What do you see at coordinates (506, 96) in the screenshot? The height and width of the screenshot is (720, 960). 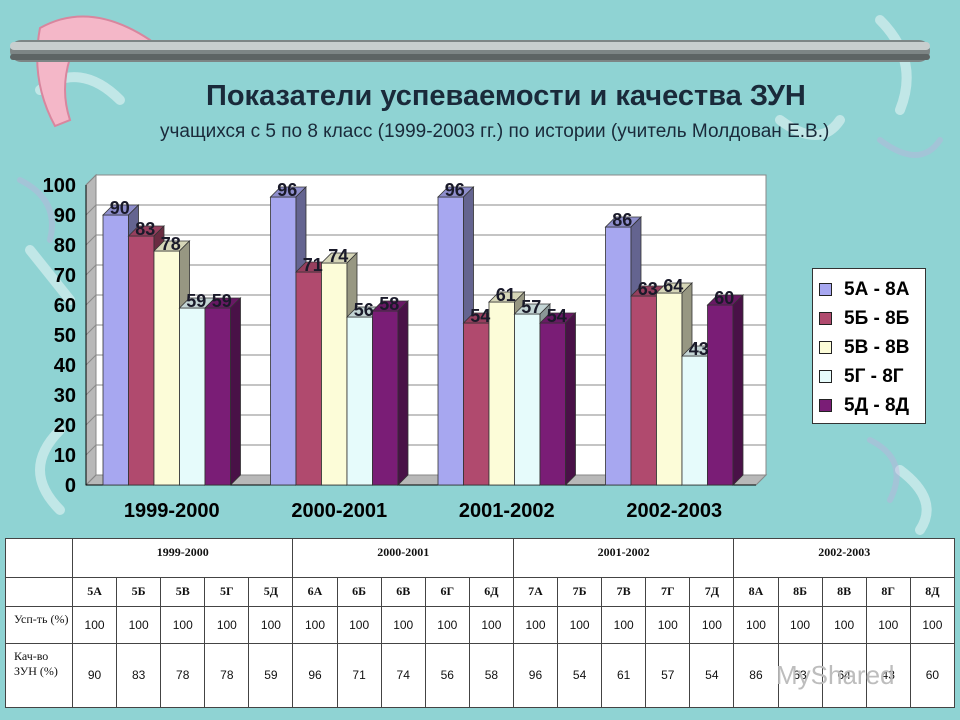 I see `page-title: Показатели успеваемости и качества ЗУН` at bounding box center [506, 96].